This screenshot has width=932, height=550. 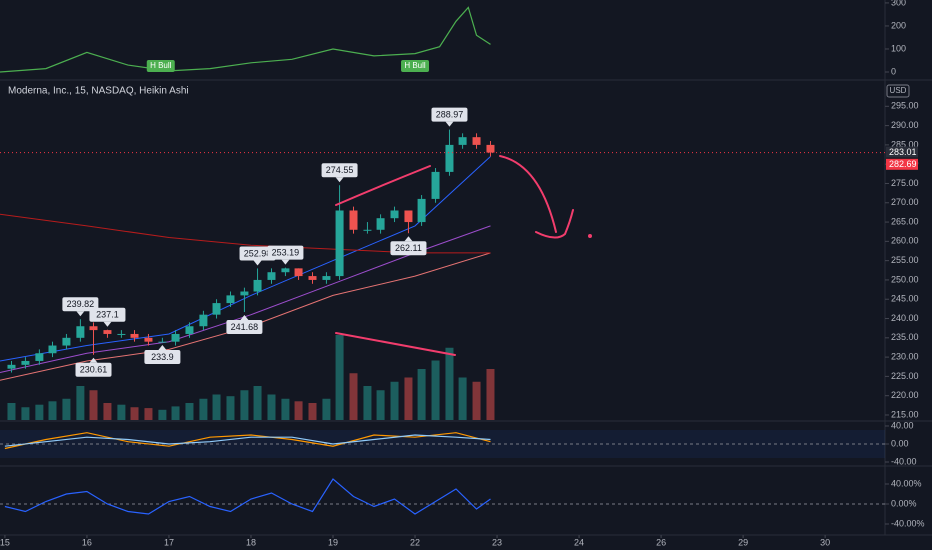 What do you see at coordinates (333, 542) in the screenshot?
I see `x-tick-label: 19` at bounding box center [333, 542].